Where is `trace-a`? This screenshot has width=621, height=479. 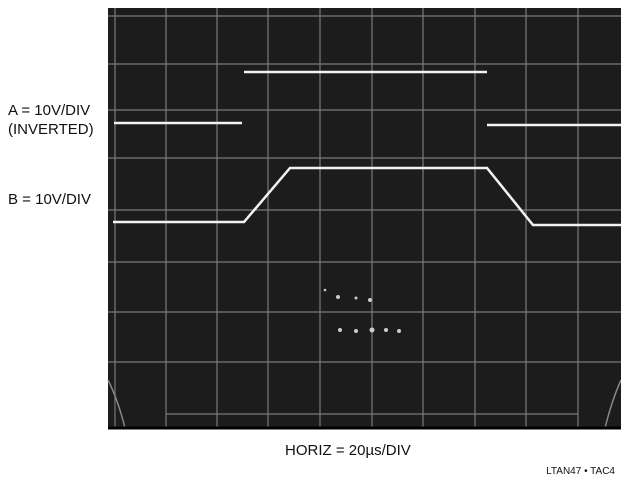 trace-a is located at coordinates (367, 98).